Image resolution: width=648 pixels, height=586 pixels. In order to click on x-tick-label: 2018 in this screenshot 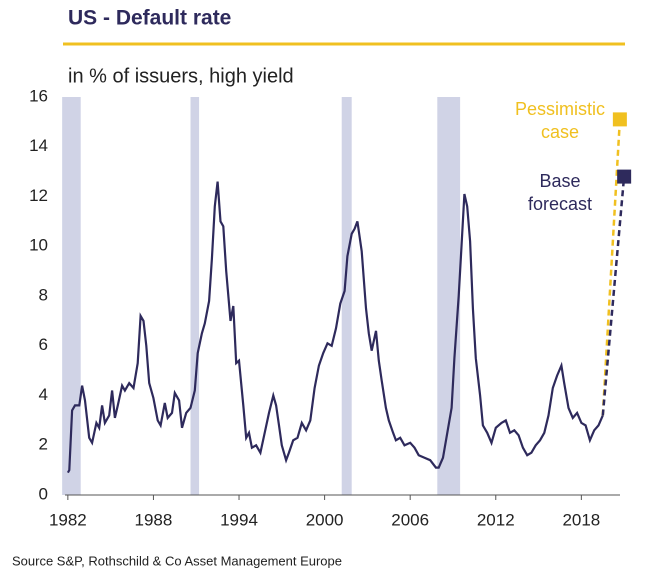, I will do `click(581, 519)`.